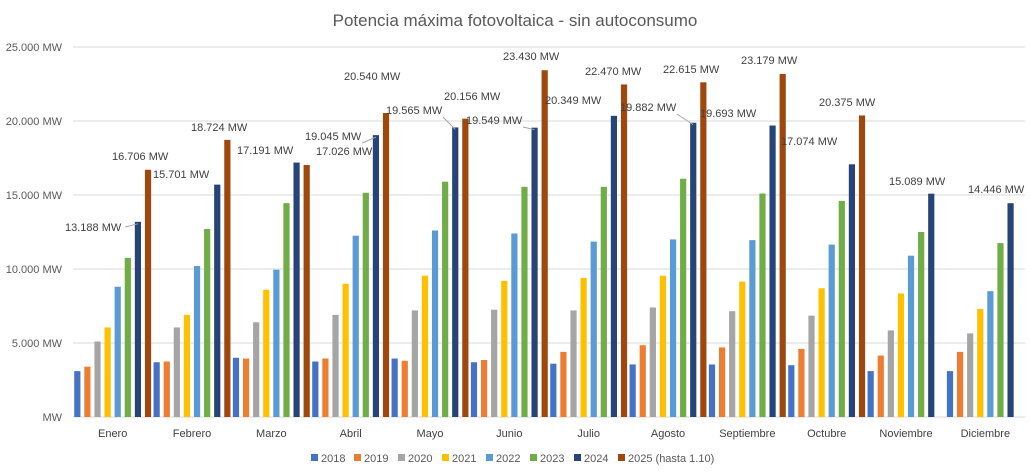 The height and width of the screenshot is (473, 1030). I want to click on bar-2020-febrero, so click(176, 372).